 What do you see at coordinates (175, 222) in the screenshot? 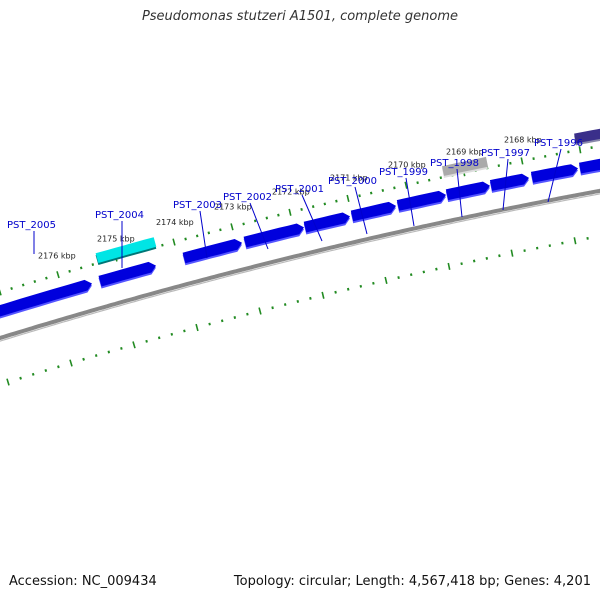
I see `kbp-label: 2174 kbp` at bounding box center [175, 222].